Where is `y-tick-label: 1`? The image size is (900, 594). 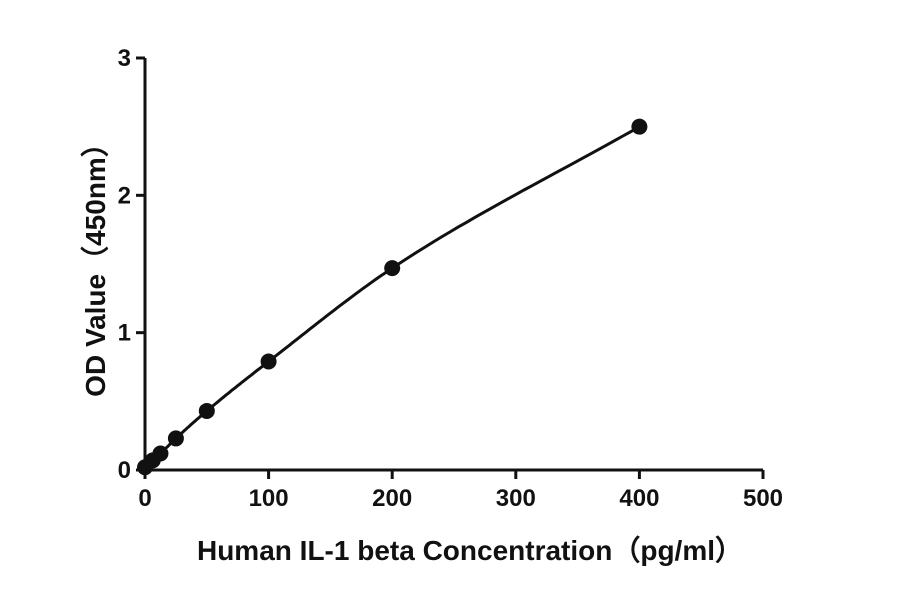
y-tick-label: 1 is located at coordinates (124, 333).